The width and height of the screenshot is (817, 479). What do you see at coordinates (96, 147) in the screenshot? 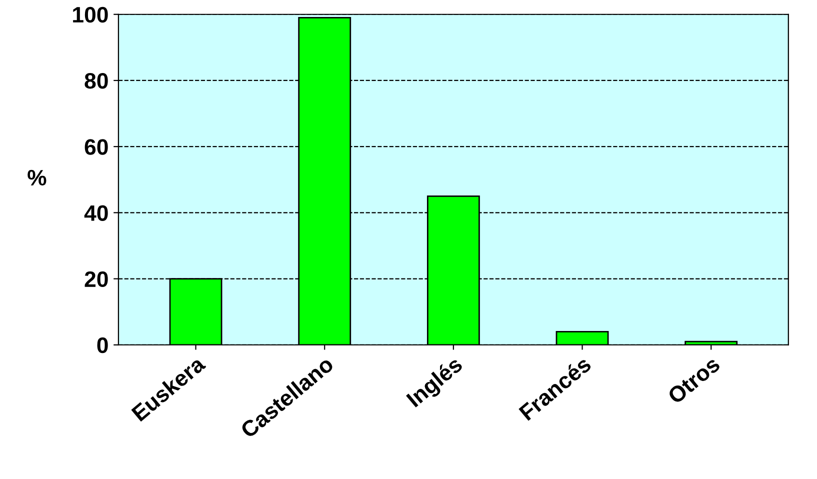
I see `y-tick-label: 60` at bounding box center [96, 147].